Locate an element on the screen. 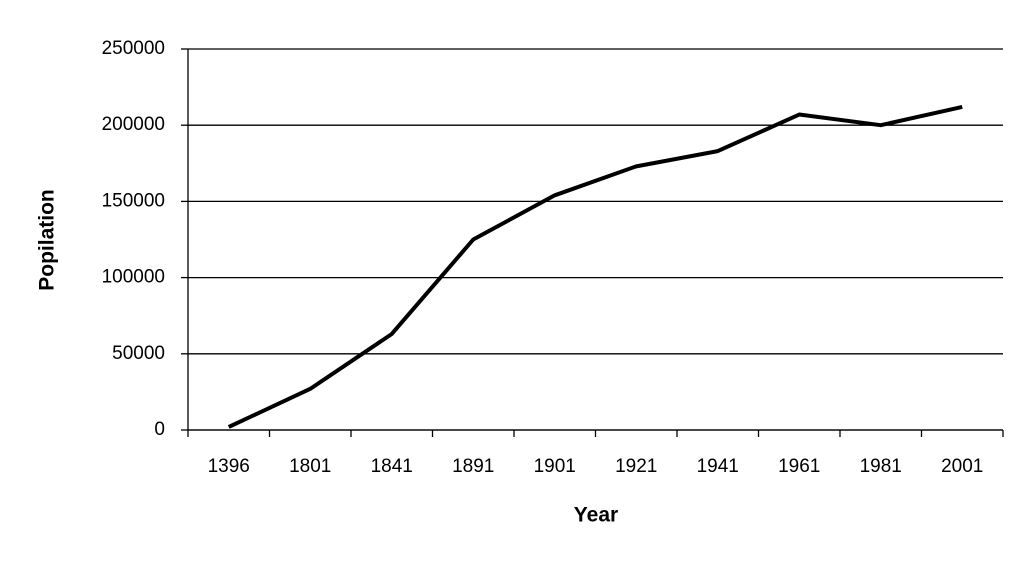  x-tick-label: 1901 is located at coordinates (555, 466).